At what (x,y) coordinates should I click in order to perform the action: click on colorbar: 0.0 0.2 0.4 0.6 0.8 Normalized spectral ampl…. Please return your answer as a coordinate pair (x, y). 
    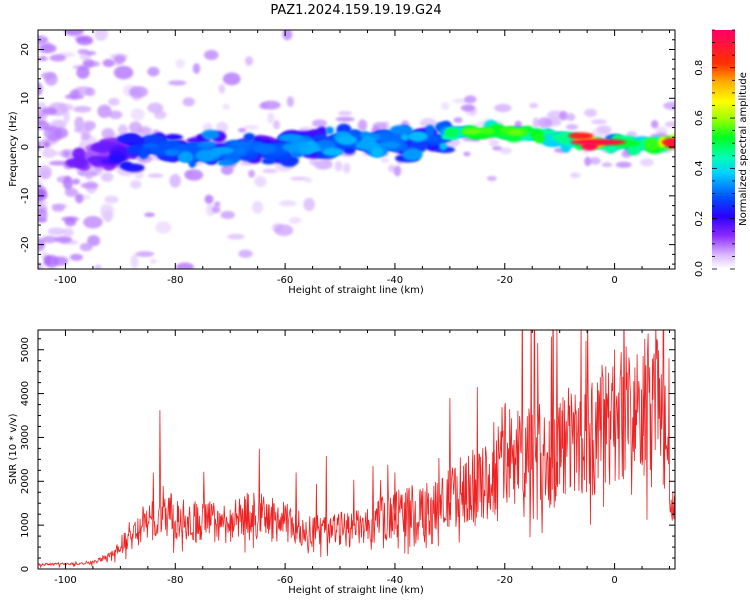
    Looking at the image, I should click on (721, 153).